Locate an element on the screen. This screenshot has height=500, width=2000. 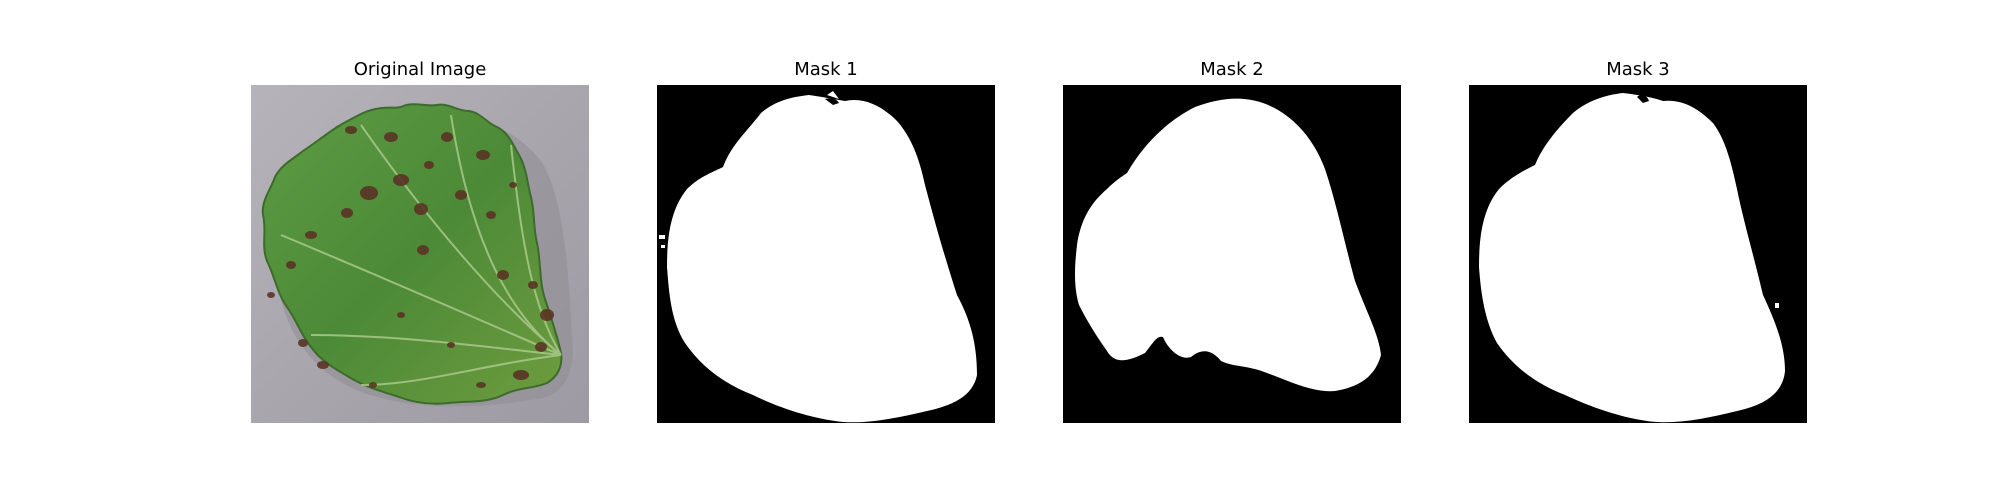
mask-2-foreground is located at coordinates (1228, 245).